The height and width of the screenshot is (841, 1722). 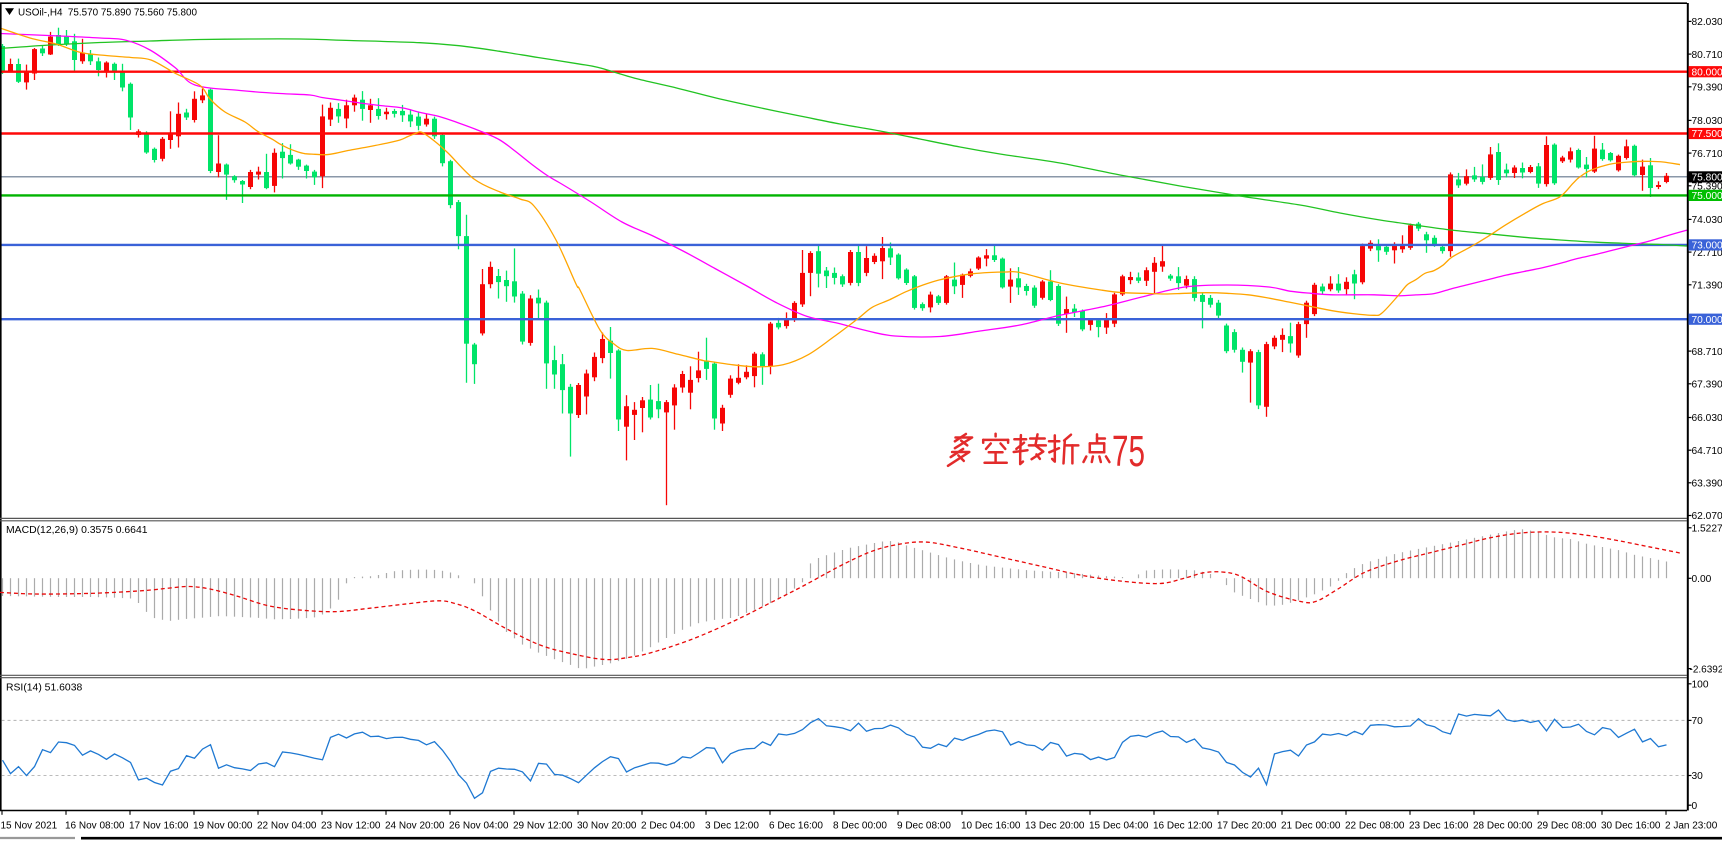 What do you see at coordinates (543, 826) in the screenshot?
I see `svg-text: 29 Nov 12:00` at bounding box center [543, 826].